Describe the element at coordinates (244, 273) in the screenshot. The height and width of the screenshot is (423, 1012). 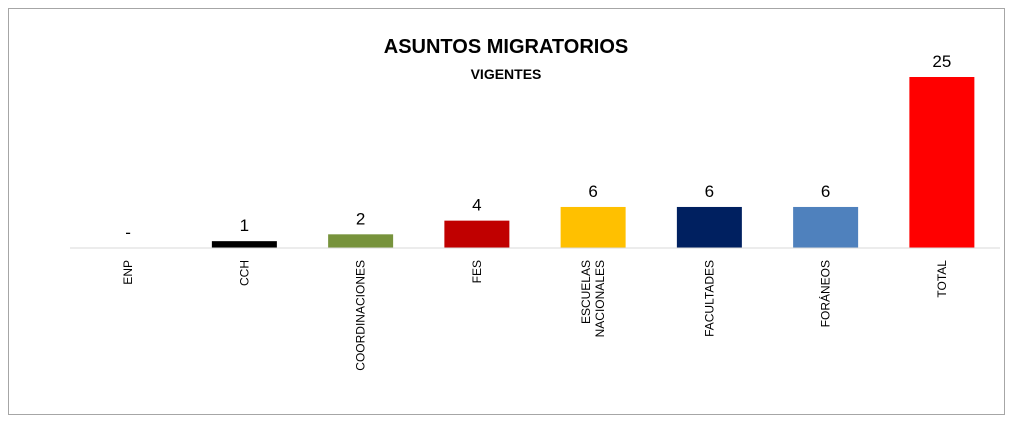
I see `x-tick-label: CCH` at that location.